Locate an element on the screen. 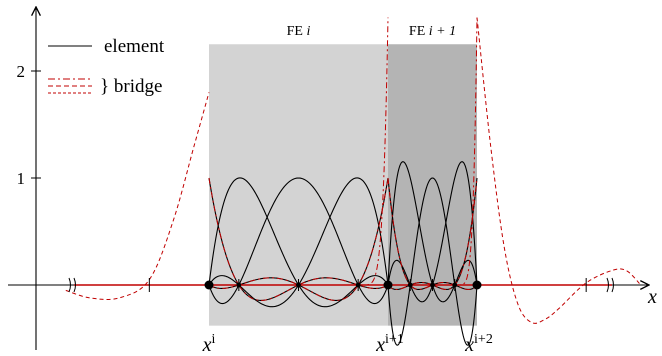 The image size is (662, 356). x-axis-label: x is located at coordinates (652, 297).